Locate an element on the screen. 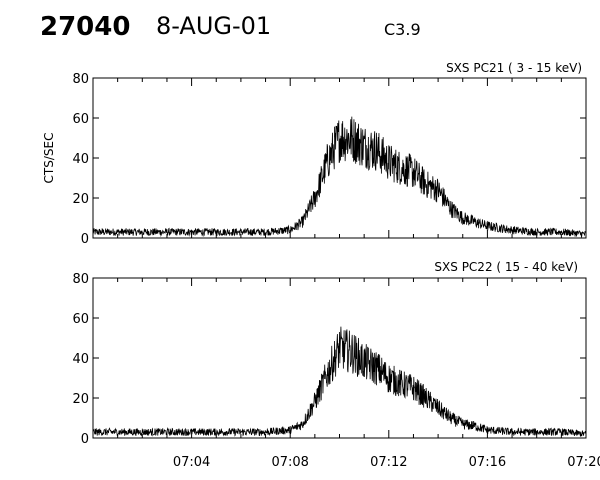 The image size is (600, 480). x-tick-label: 07:12 is located at coordinates (388, 462).